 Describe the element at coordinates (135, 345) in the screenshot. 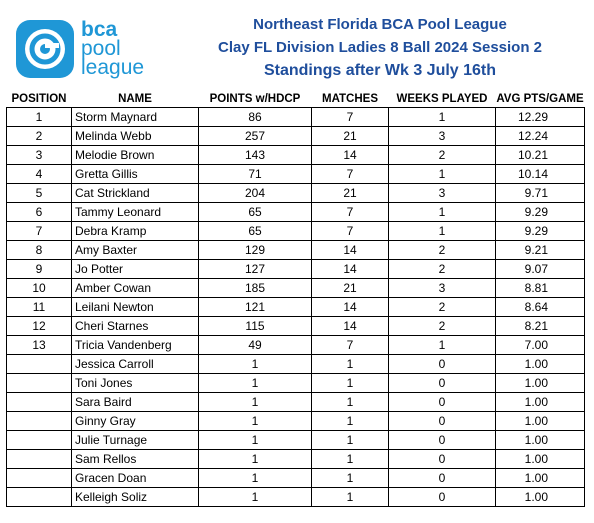

I see `name-cell: Tricia Vandenberg` at that location.